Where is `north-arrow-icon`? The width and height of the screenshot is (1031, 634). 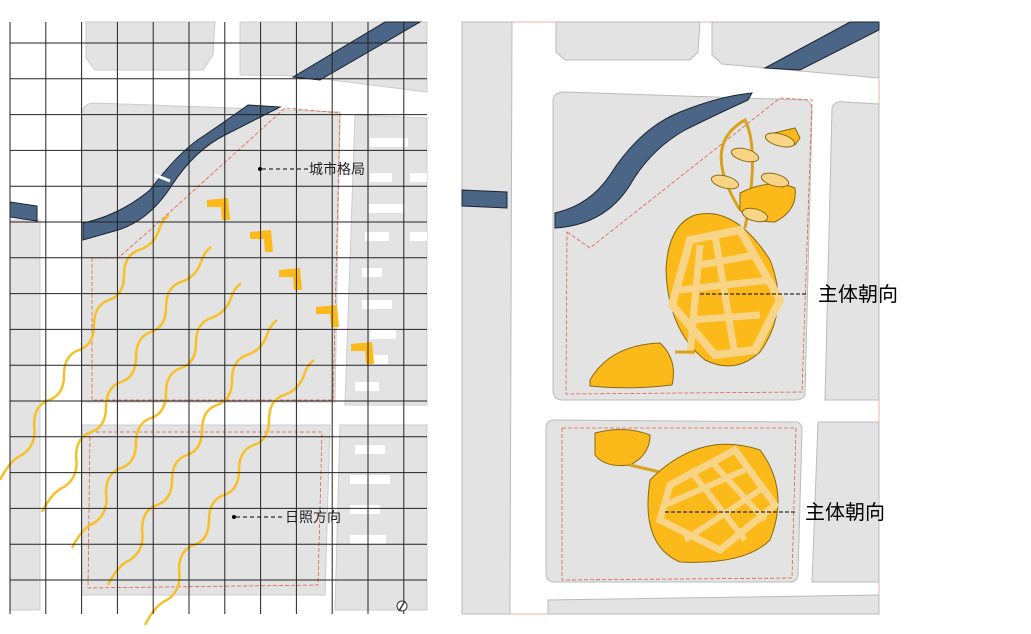 north-arrow-icon is located at coordinates (402, 606).